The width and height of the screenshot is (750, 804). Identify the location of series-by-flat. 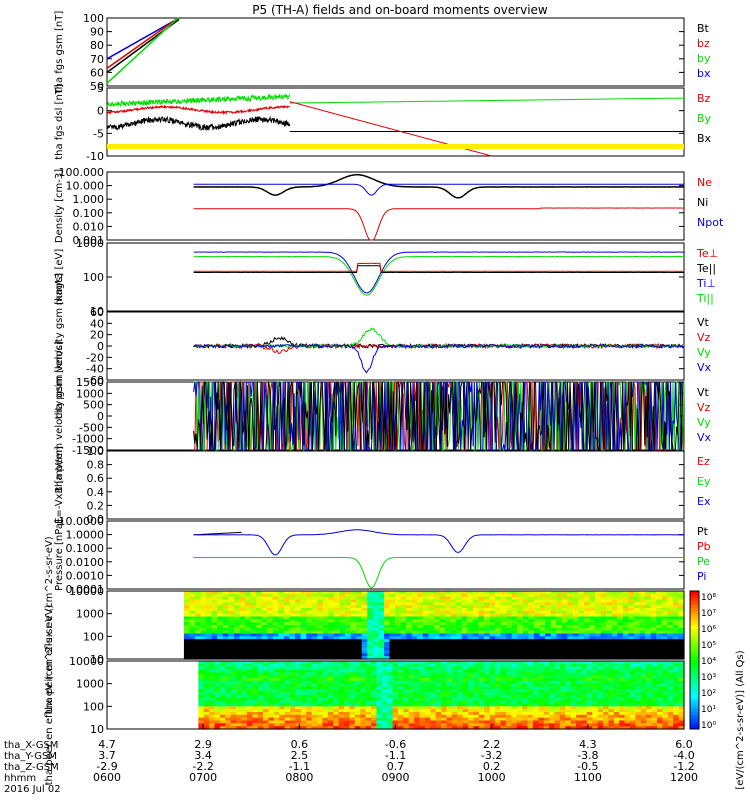
(486, 100).